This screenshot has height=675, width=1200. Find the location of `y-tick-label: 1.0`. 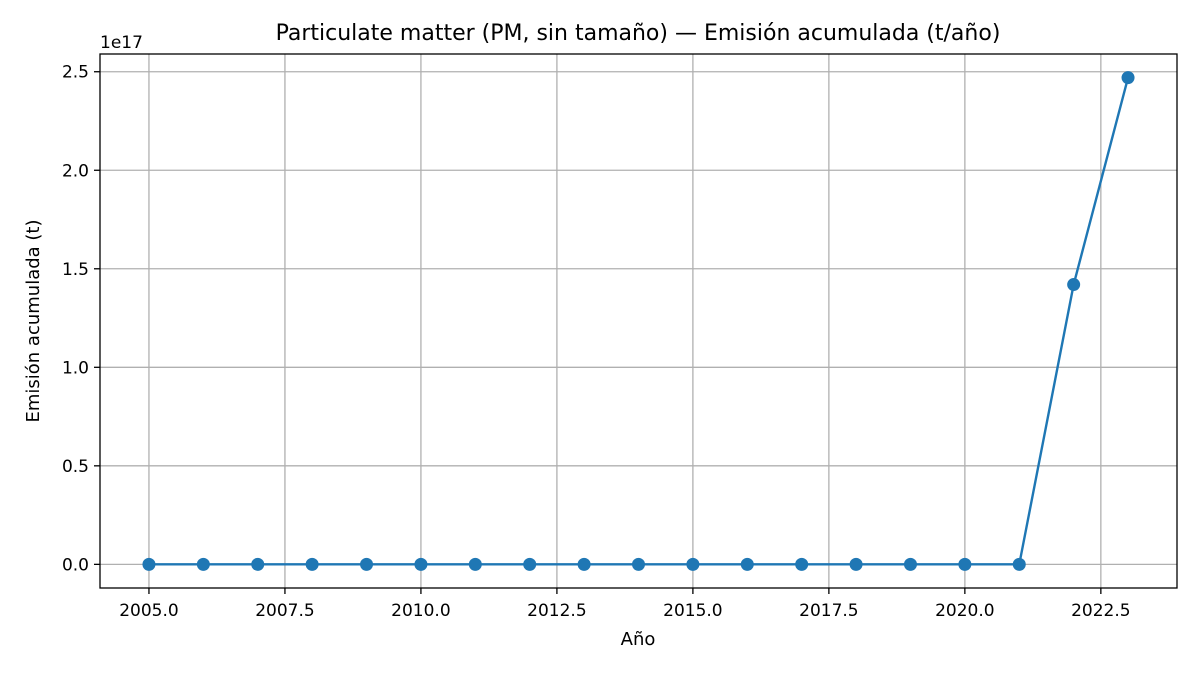

y-tick-label: 1.0 is located at coordinates (75, 368).